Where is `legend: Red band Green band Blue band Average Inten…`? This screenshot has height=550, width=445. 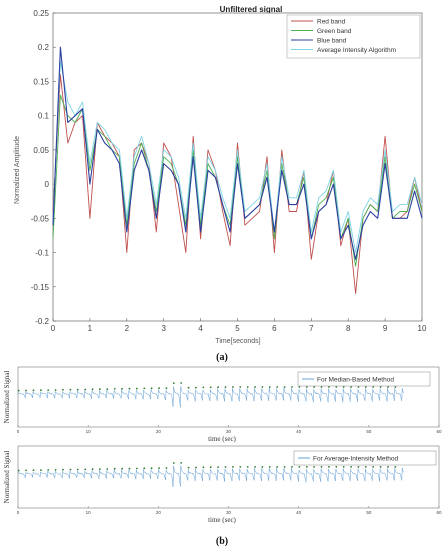
legend: Red band Green band Blue band Average Inten… is located at coordinates (353, 36).